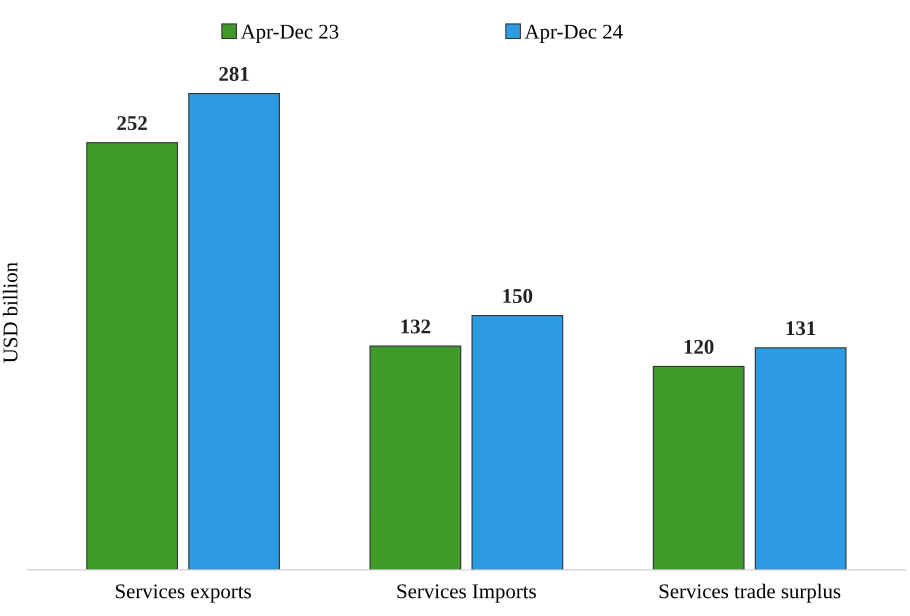  I want to click on data-label: 120, so click(699, 347).